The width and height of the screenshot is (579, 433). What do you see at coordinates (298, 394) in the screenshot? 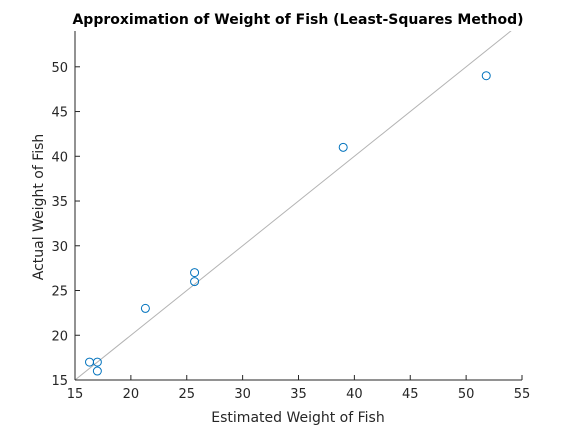
I see `x-tick-label: 35` at bounding box center [298, 394].